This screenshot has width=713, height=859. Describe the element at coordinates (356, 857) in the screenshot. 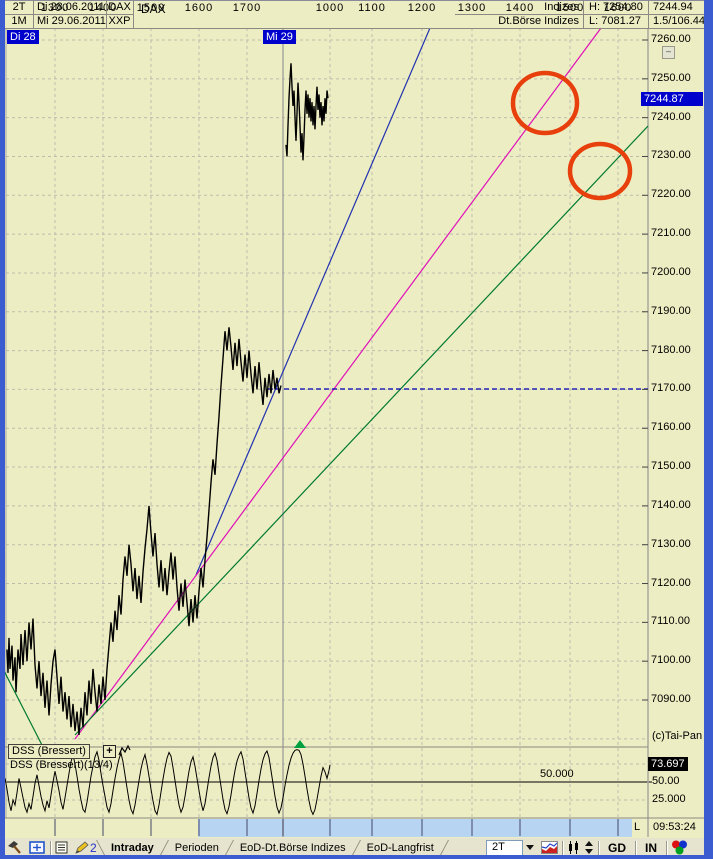

I see `window-border-bottom` at that location.